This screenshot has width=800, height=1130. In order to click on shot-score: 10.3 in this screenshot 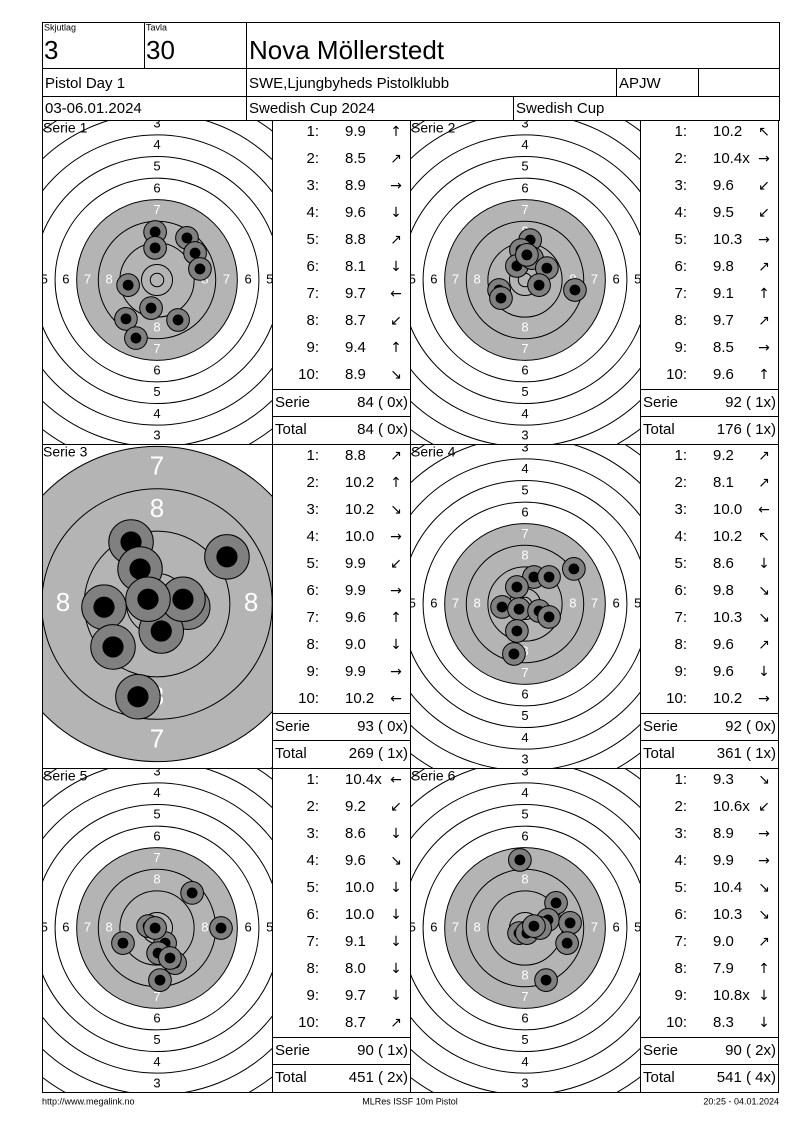, I will do `click(727, 617)`.